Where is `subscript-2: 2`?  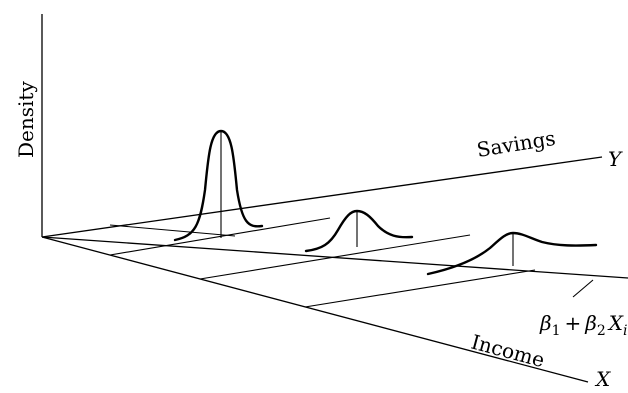 subscript-2: 2 is located at coordinates (601, 331).